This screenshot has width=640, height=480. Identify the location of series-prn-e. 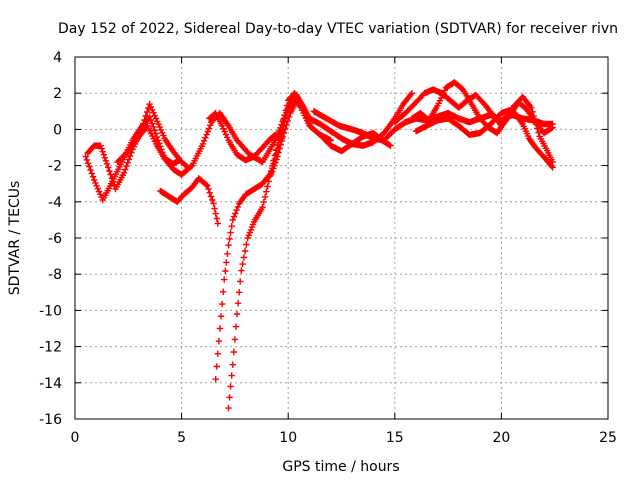
(245, 136).